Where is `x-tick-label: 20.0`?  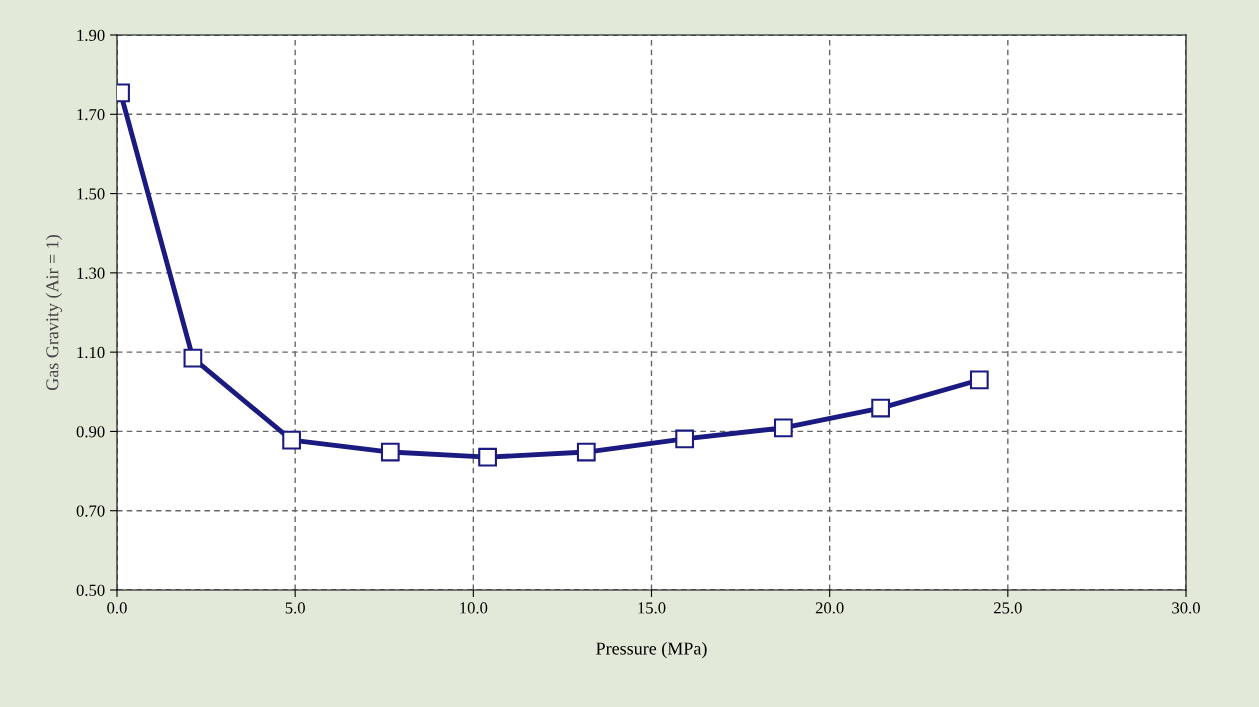
x-tick-label: 20.0 is located at coordinates (829, 608).